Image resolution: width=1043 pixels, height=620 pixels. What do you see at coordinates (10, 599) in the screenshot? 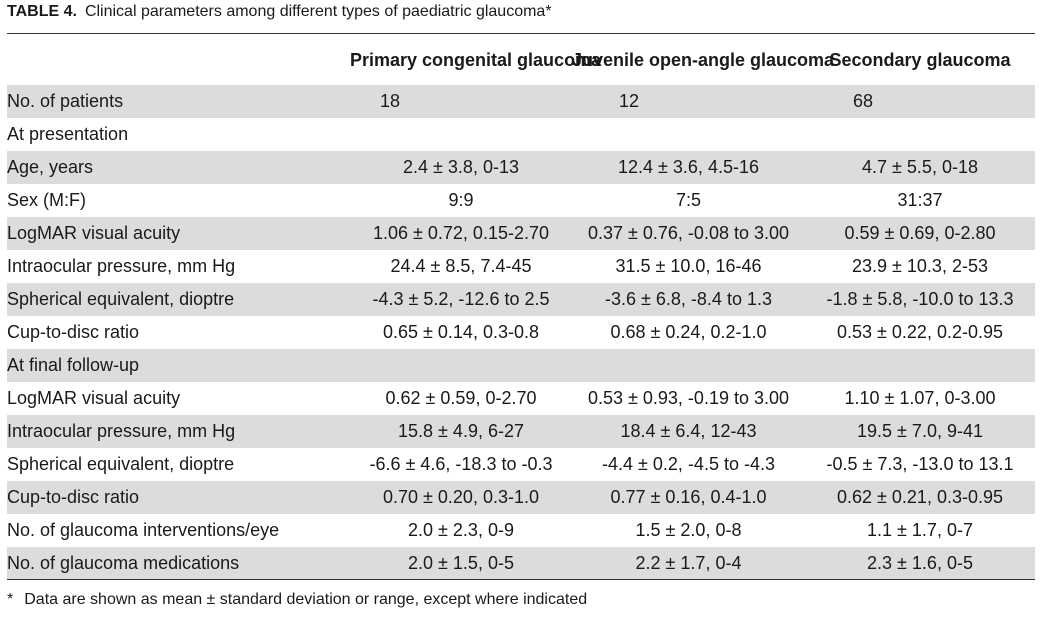
I see `footnote-mark: *` at bounding box center [10, 599].